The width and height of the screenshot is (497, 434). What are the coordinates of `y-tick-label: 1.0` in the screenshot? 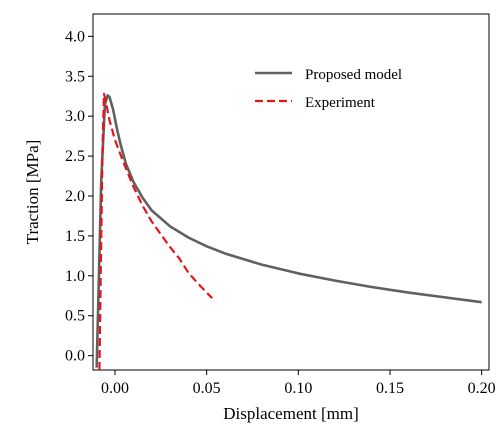 It's located at (75, 276).